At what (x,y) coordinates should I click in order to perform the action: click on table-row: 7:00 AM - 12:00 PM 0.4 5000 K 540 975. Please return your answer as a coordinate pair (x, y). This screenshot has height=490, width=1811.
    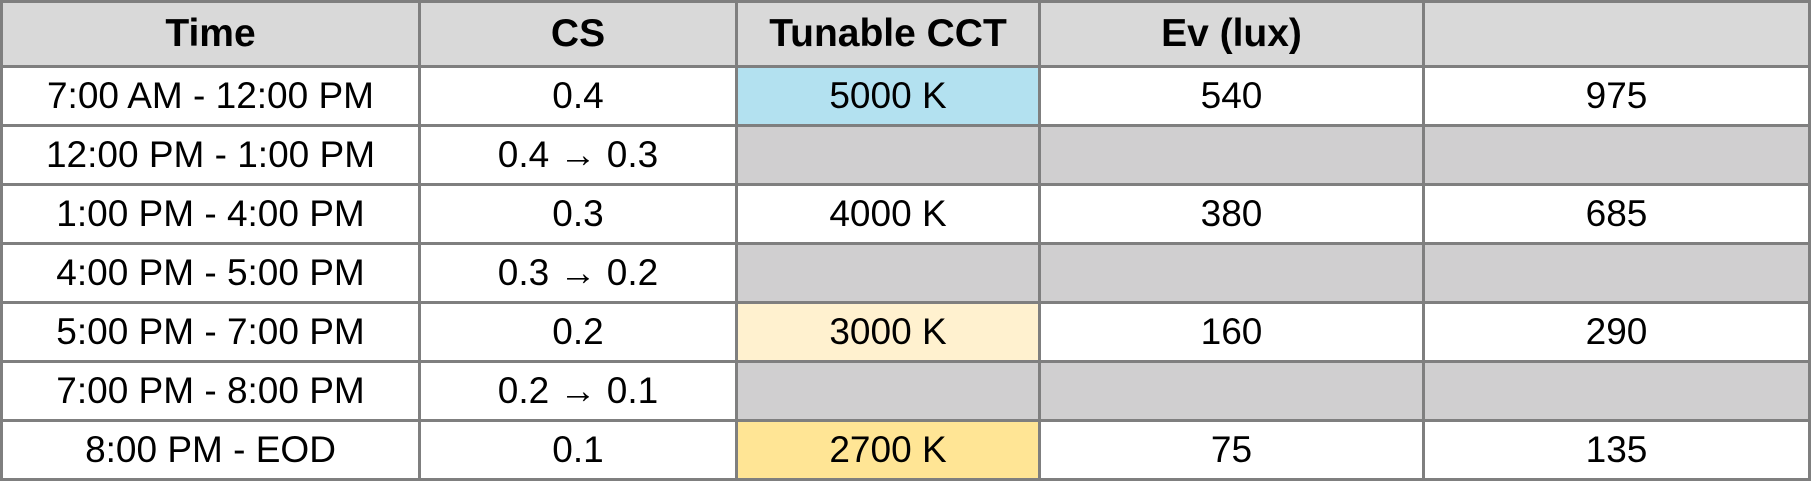
    Looking at the image, I should click on (905, 96).